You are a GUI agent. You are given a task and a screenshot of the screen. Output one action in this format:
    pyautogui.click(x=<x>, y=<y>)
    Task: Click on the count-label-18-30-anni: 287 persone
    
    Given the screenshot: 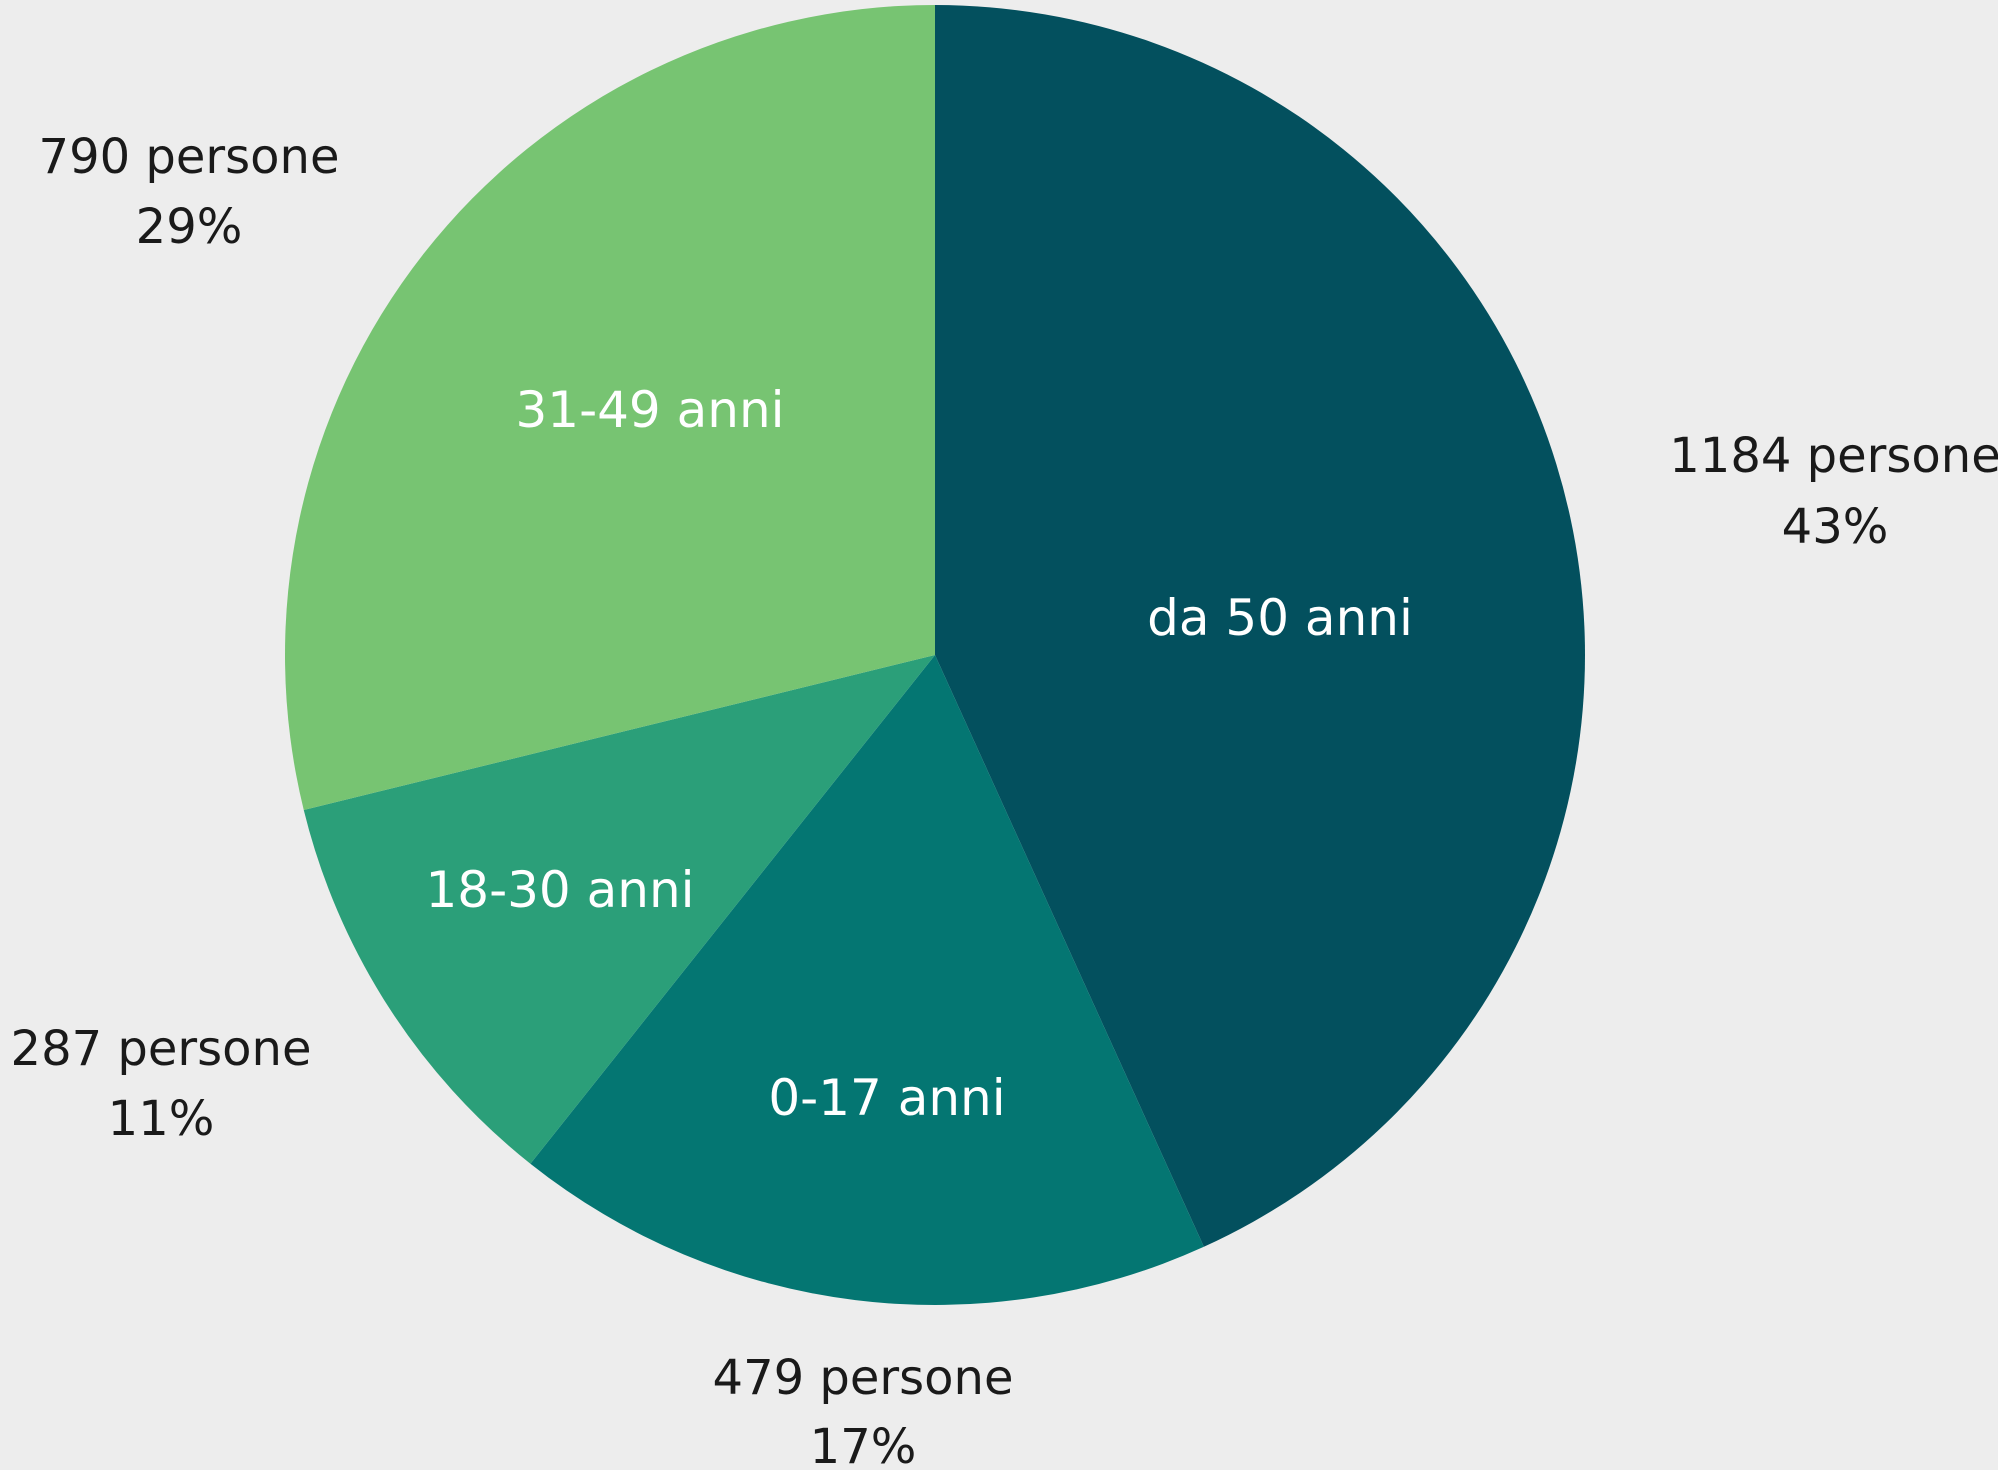 What is the action you would take?
    pyautogui.click(x=161, y=1049)
    